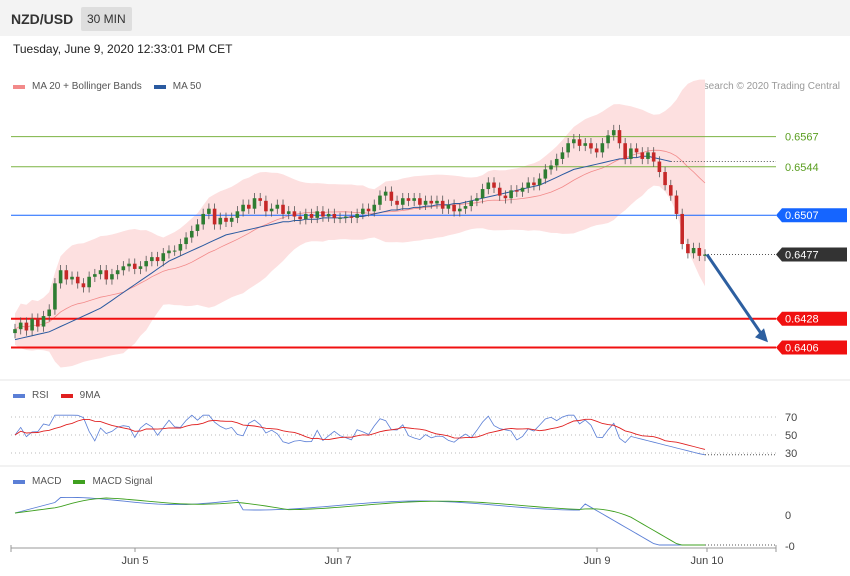 The width and height of the screenshot is (850, 576). I want to click on rsi-tick-label: 70, so click(791, 418).